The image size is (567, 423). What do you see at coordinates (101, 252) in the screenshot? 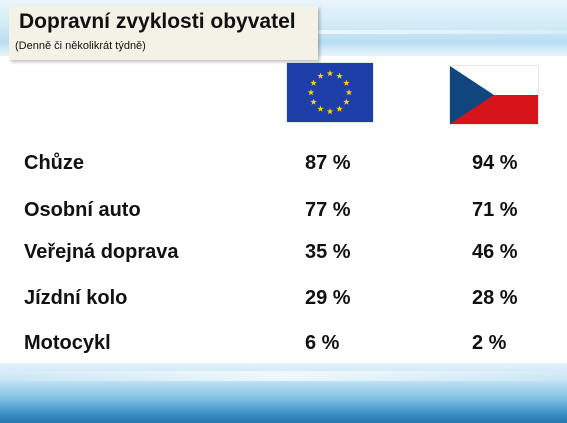
I see `row-label: Veřejná doprava` at bounding box center [101, 252].